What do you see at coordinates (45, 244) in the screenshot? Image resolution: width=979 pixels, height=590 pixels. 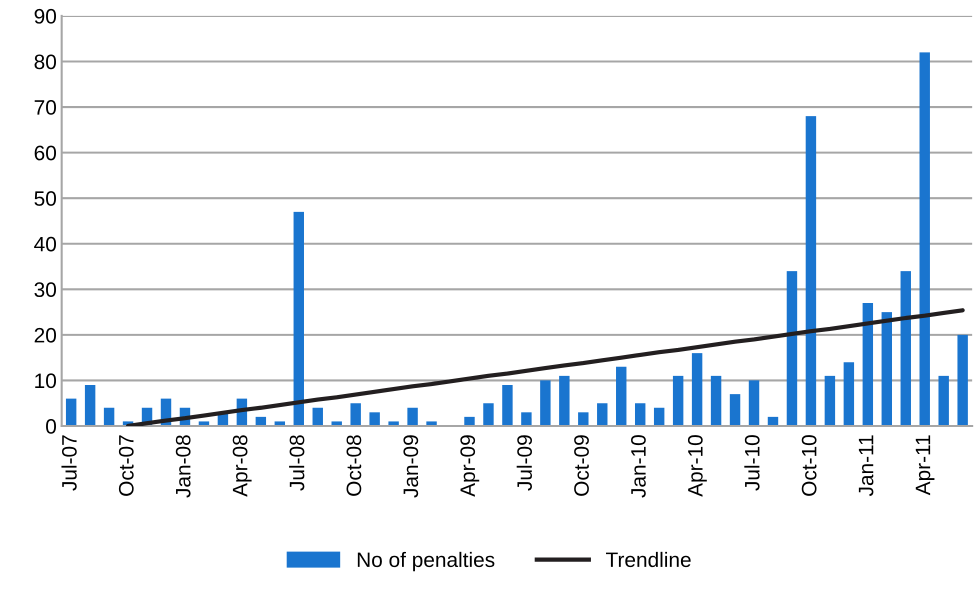 I see `y-tick-label: 40` at bounding box center [45, 244].